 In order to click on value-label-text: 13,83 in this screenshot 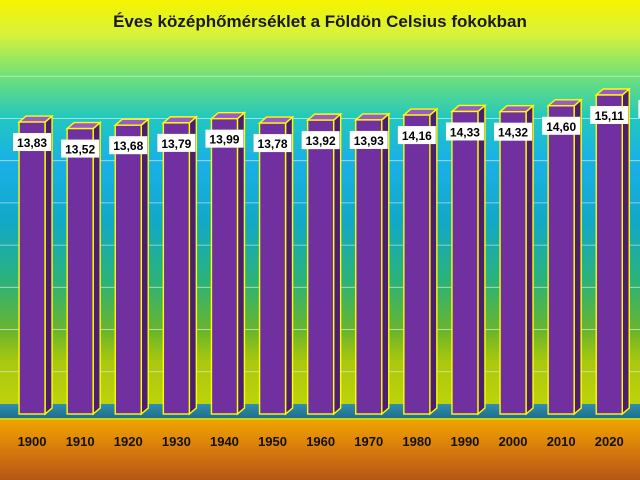, I will do `click(32, 143)`.